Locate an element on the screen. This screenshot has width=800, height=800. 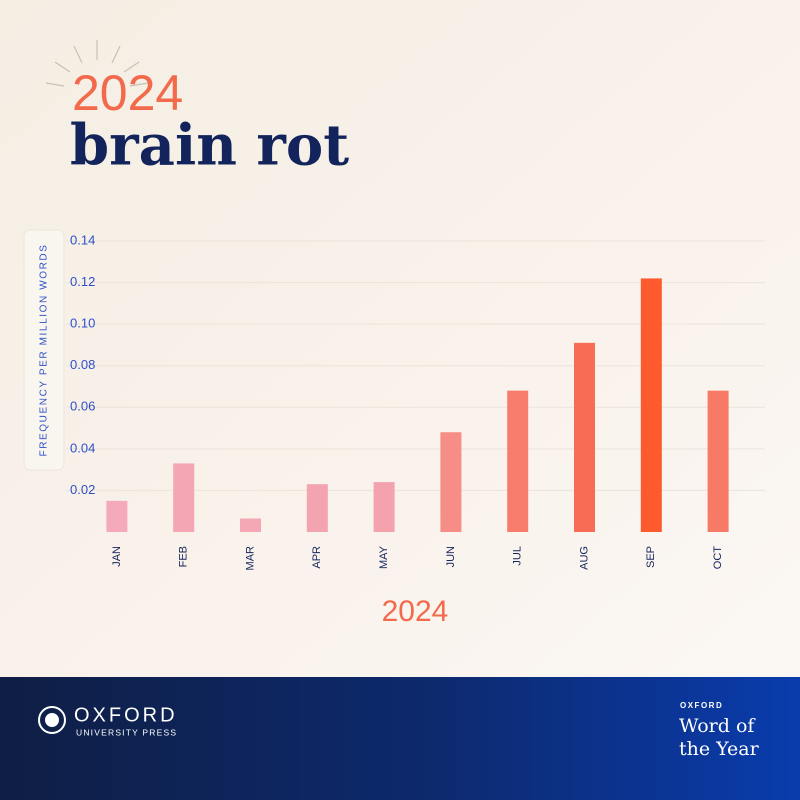
x-tick-label: MAY is located at coordinates (384, 557).